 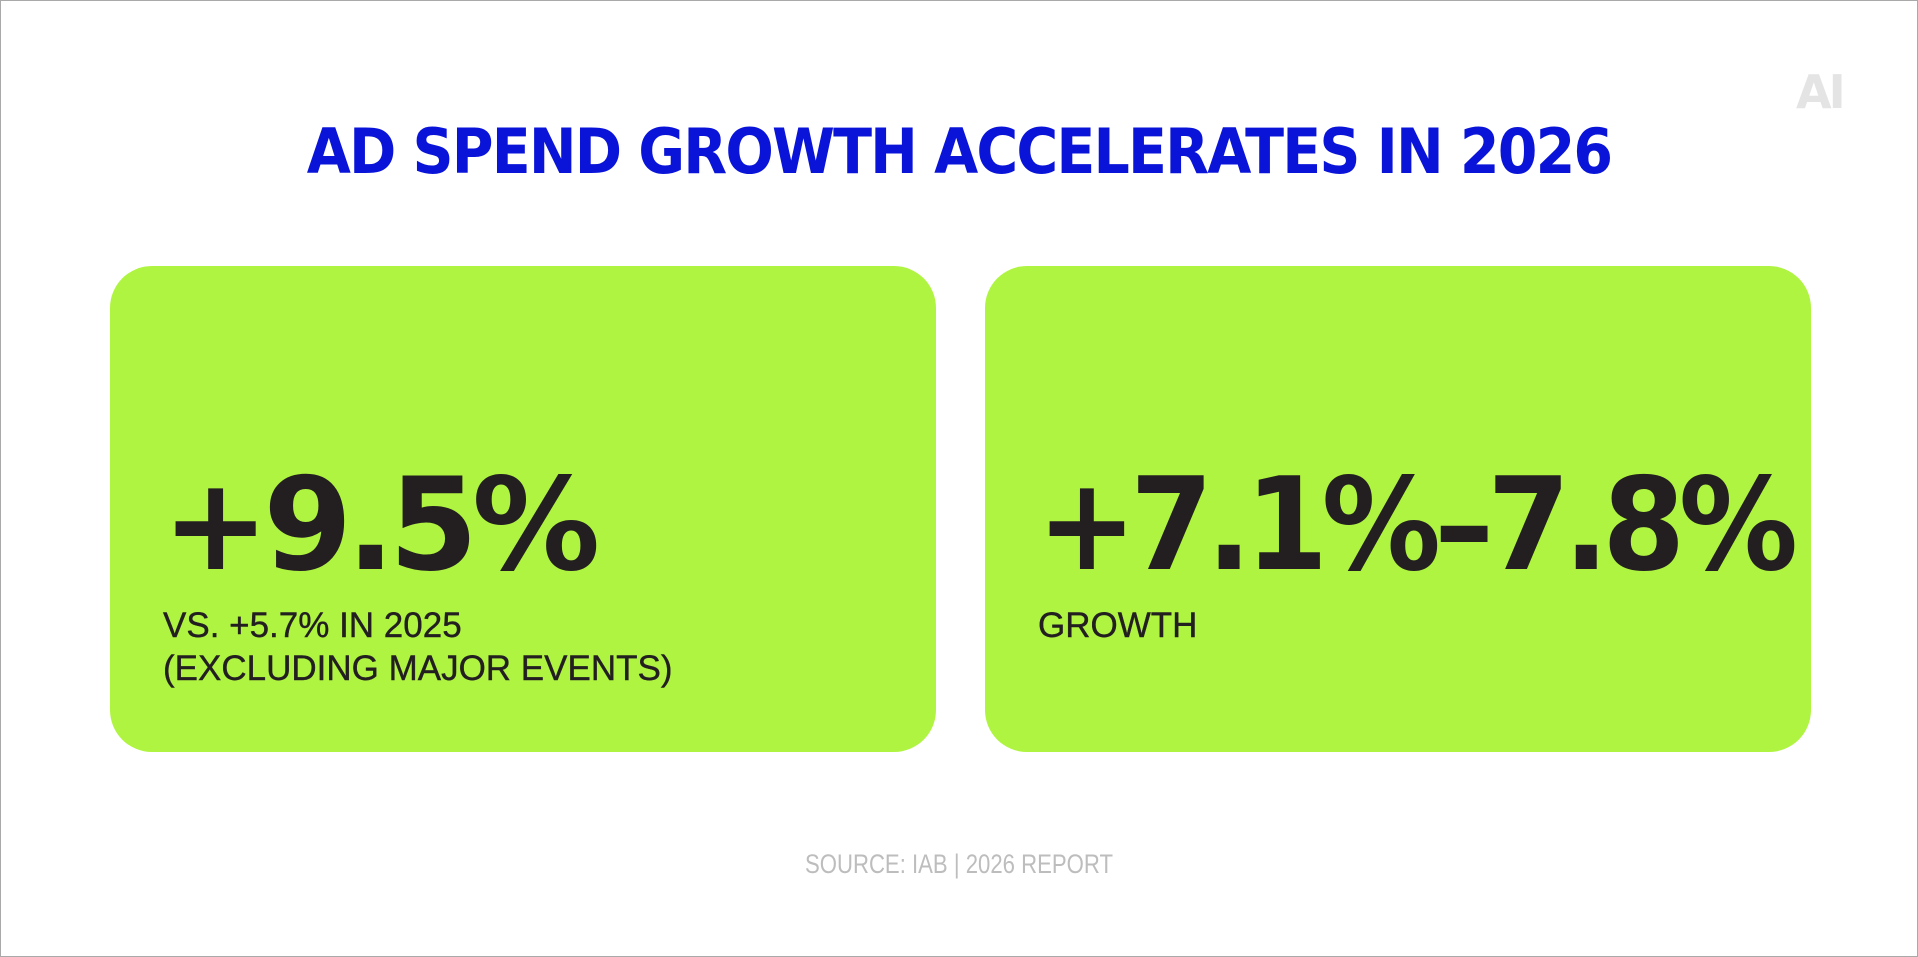 I want to click on stat-caption-line: VS. +5.7% IN 2025, so click(x=312, y=625).